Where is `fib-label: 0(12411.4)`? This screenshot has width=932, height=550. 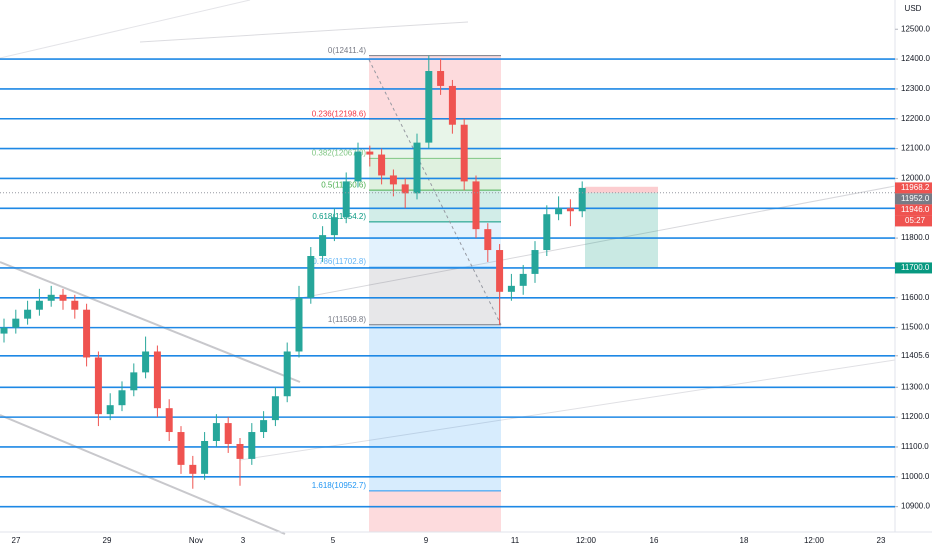 fib-label: 0(12411.4) is located at coordinates (347, 50).